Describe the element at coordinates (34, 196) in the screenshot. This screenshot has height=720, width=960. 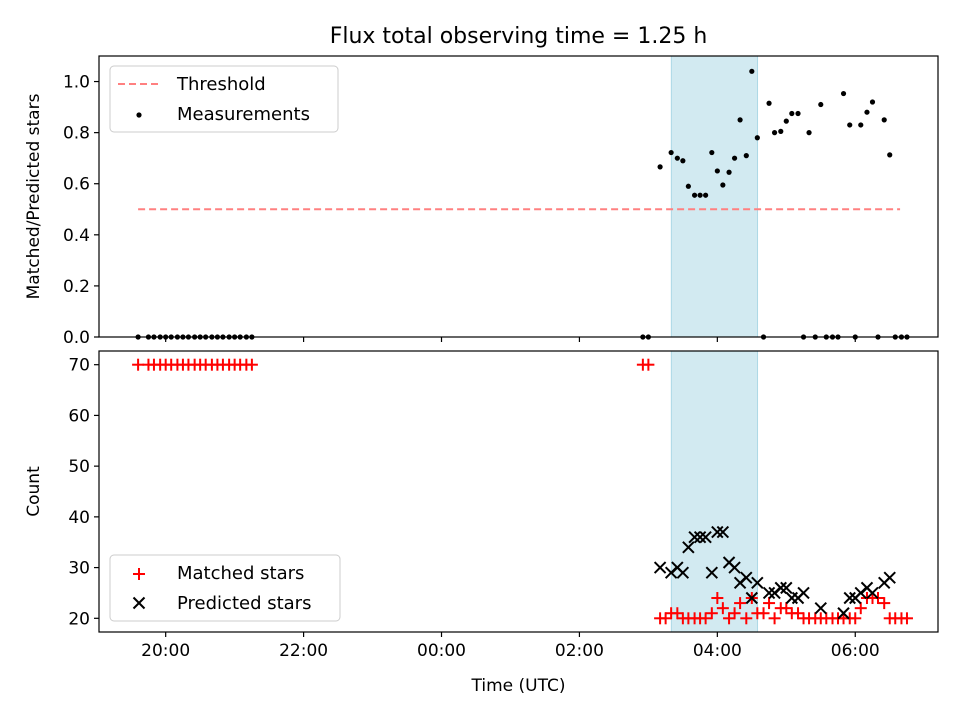
I see `y-axis-label: Matched/Predicted stars` at that location.